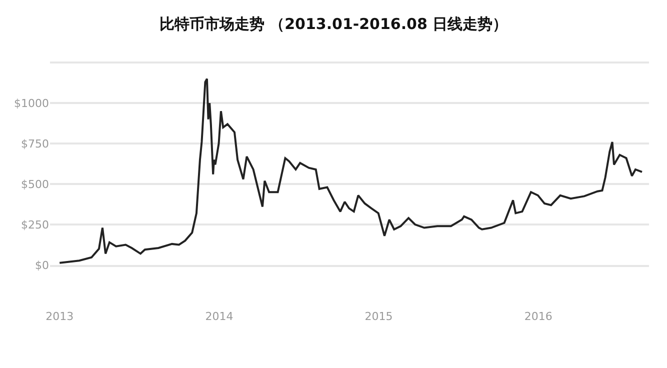 This screenshot has width=667, height=368. Describe the element at coordinates (35, 143) in the screenshot. I see `y-tick-label: $750` at that location.